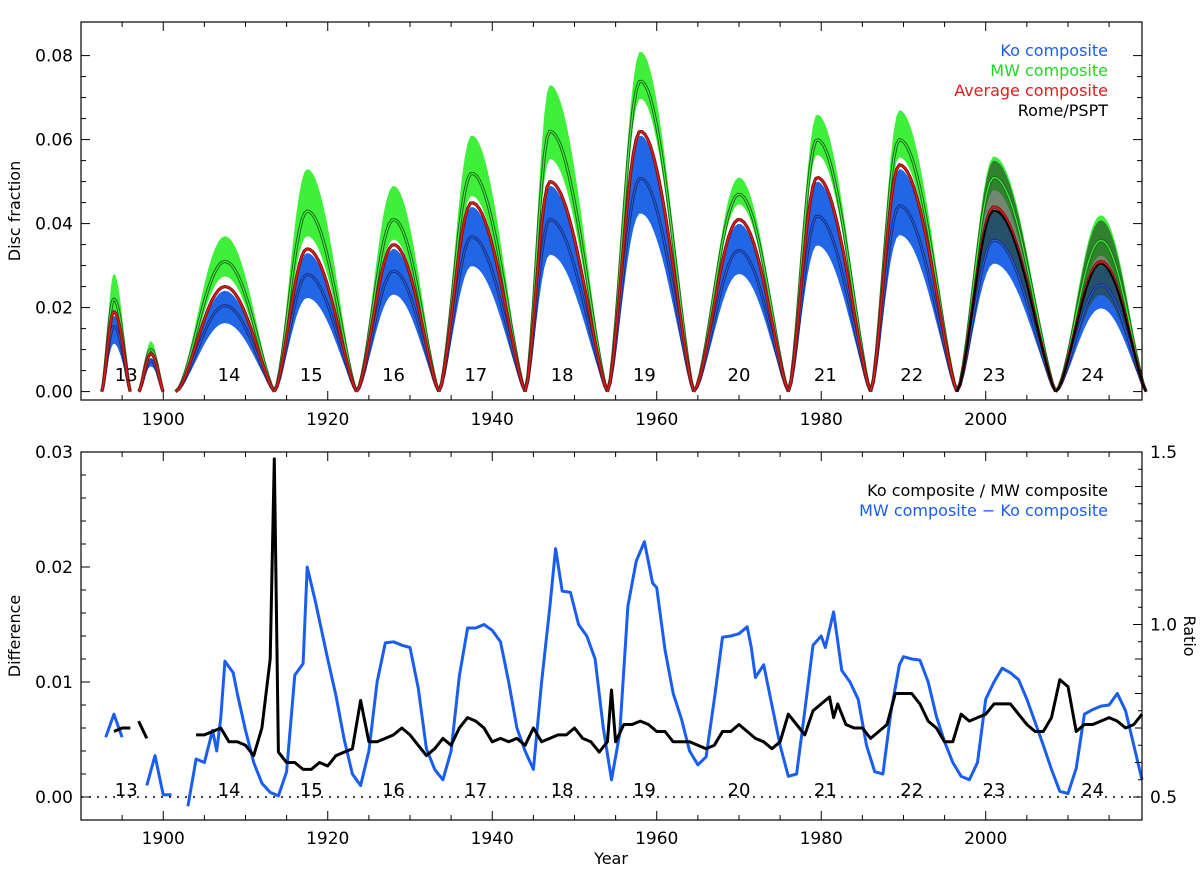  What do you see at coordinates (987, 490) in the screenshot?
I see `legend-ratio: Ko composite / MW composite` at bounding box center [987, 490].